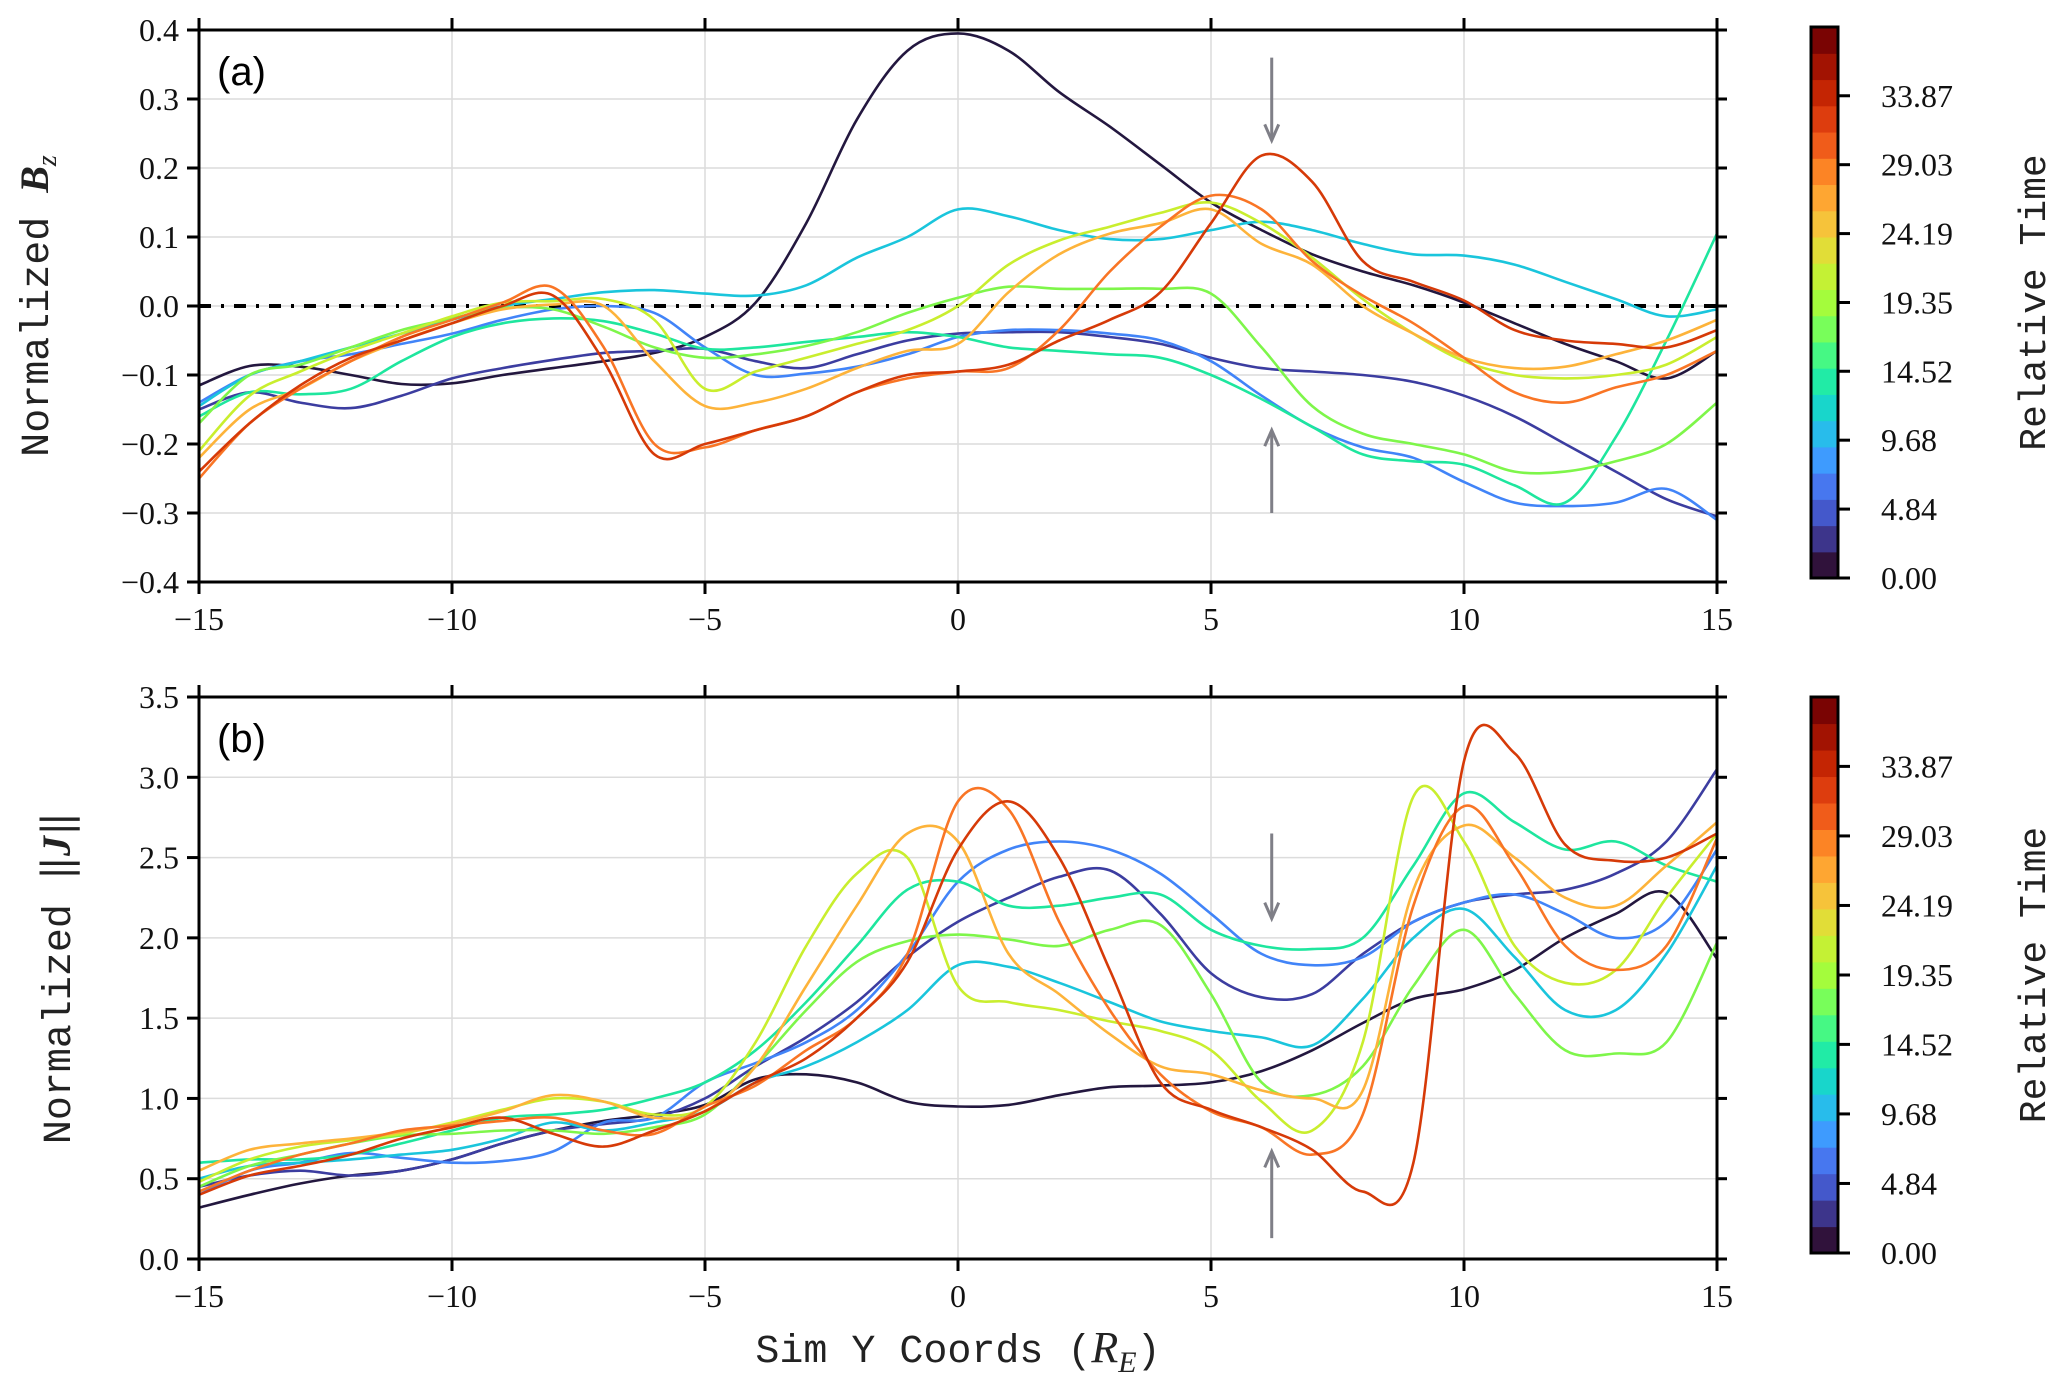 Image resolution: width=2067 pixels, height=1392 pixels. What do you see at coordinates (2035, 975) in the screenshot?
I see `colorbar-b-title: Relative Time` at bounding box center [2035, 975].